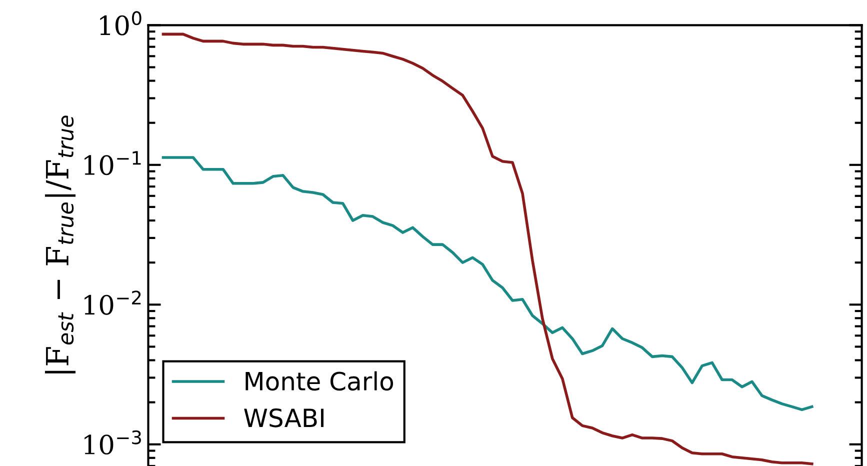 This screenshot has width=867, height=466. What do you see at coordinates (284, 418) in the screenshot?
I see `legend-label: WSABI` at bounding box center [284, 418].